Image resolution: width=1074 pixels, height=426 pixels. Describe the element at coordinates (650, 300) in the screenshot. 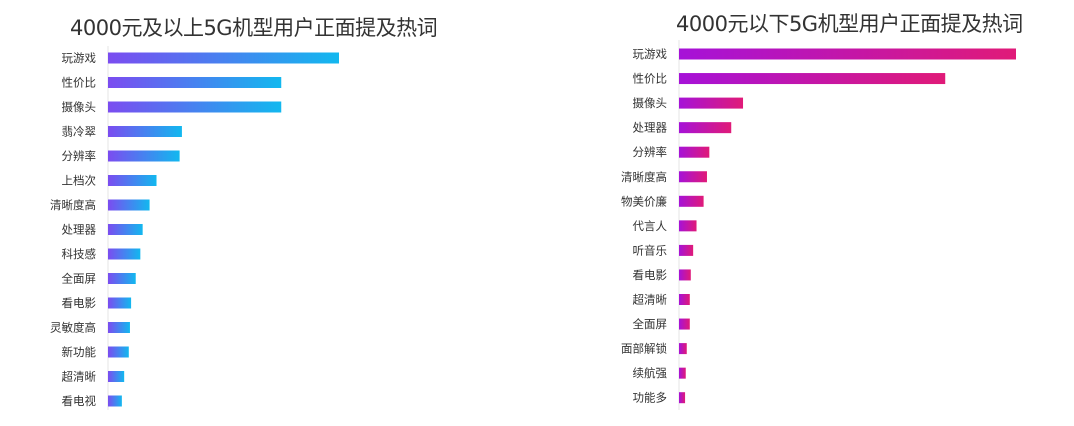

I see `right-category-label: 超清晰` at that location.